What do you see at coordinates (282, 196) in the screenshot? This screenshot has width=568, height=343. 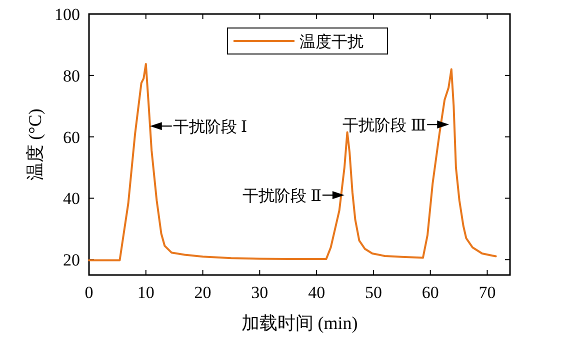 I see `annotation: 干扰阶段 Ⅱ` at bounding box center [282, 196].